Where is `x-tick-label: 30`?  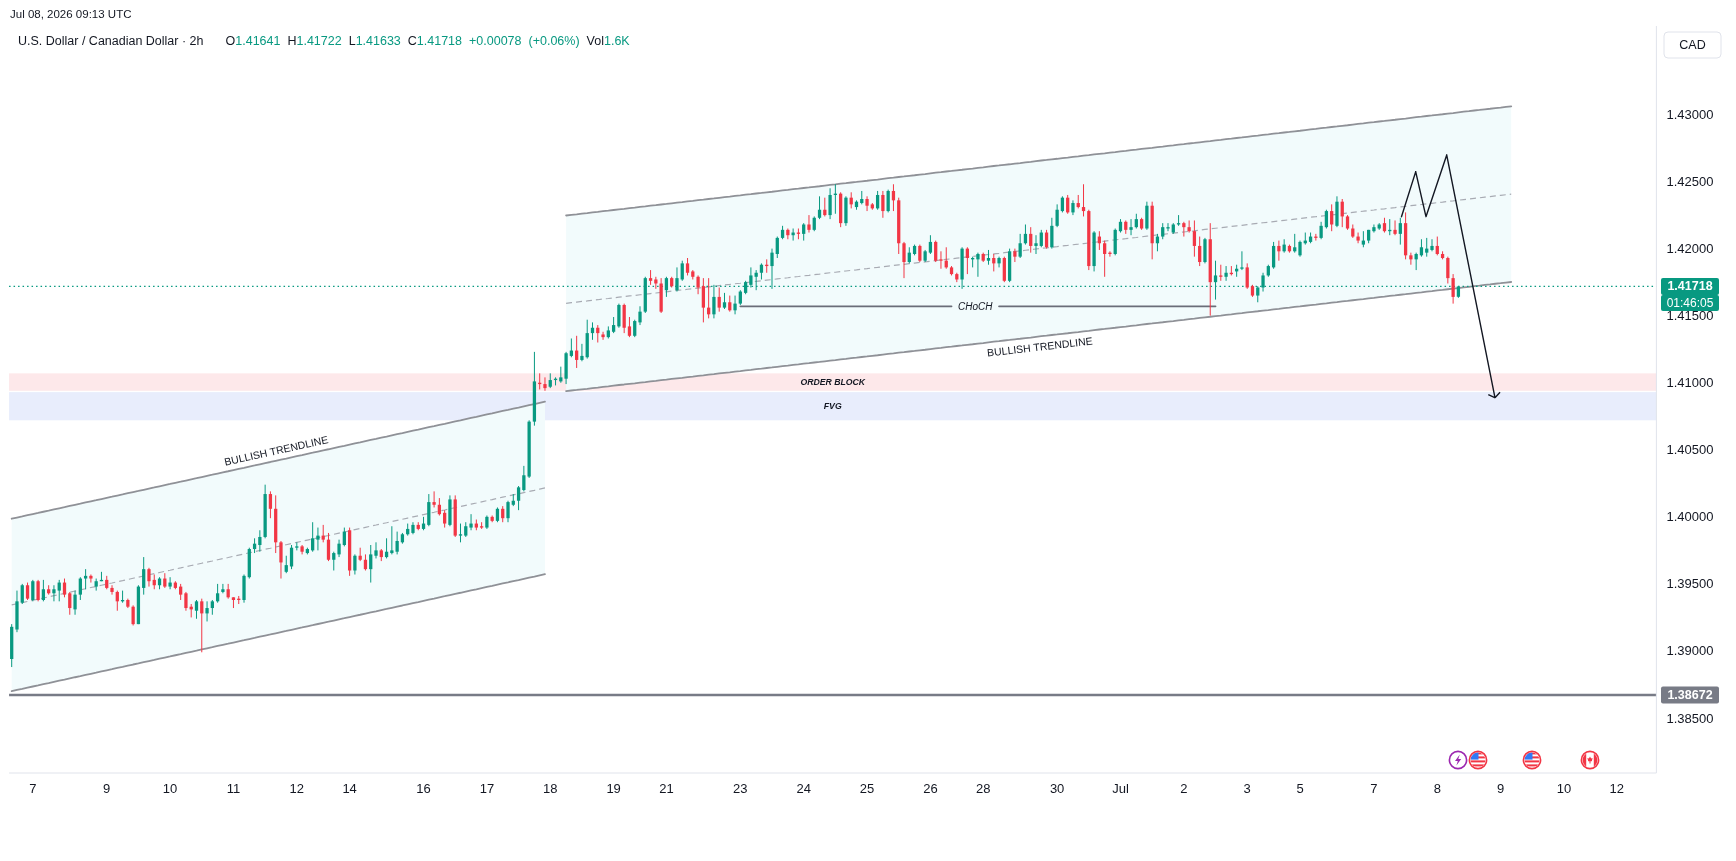 x-tick-label: 30 is located at coordinates (1057, 788).